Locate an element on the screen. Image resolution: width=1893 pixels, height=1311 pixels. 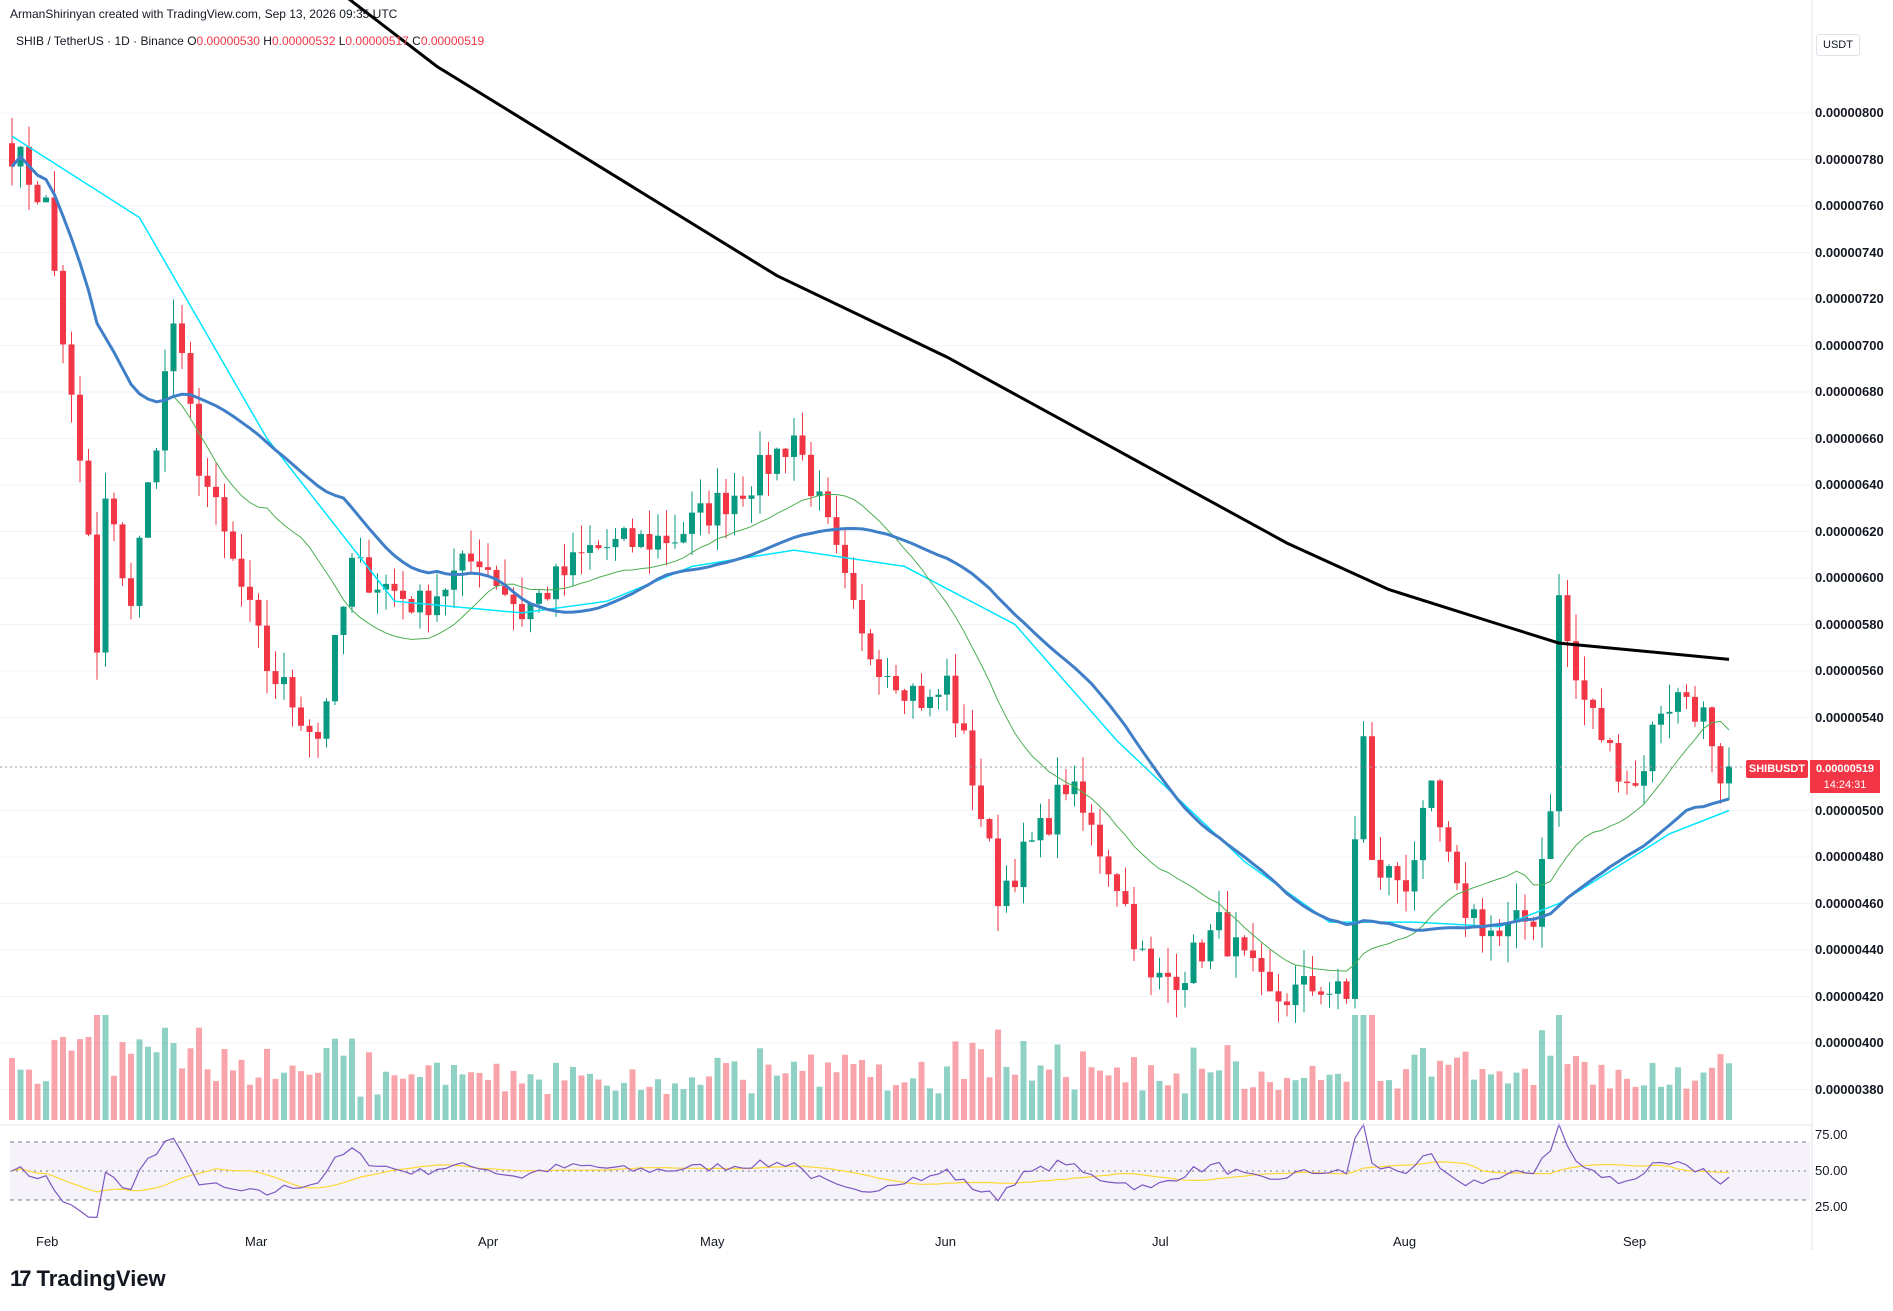
tradingview-logo: 17 TradingView is located at coordinates (88, 1279).